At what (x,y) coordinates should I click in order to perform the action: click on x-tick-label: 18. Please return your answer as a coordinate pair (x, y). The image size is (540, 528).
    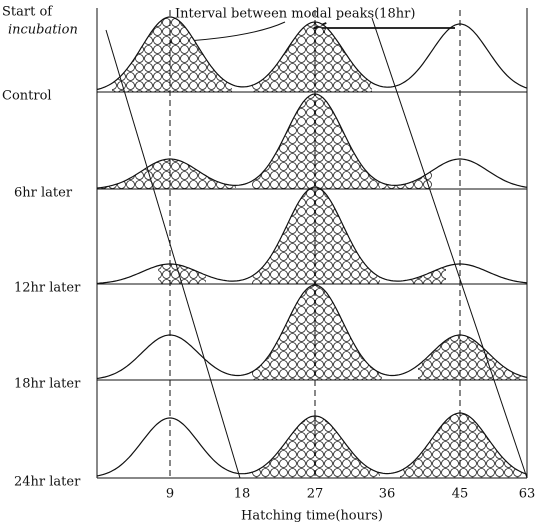
    Looking at the image, I should click on (242, 494).